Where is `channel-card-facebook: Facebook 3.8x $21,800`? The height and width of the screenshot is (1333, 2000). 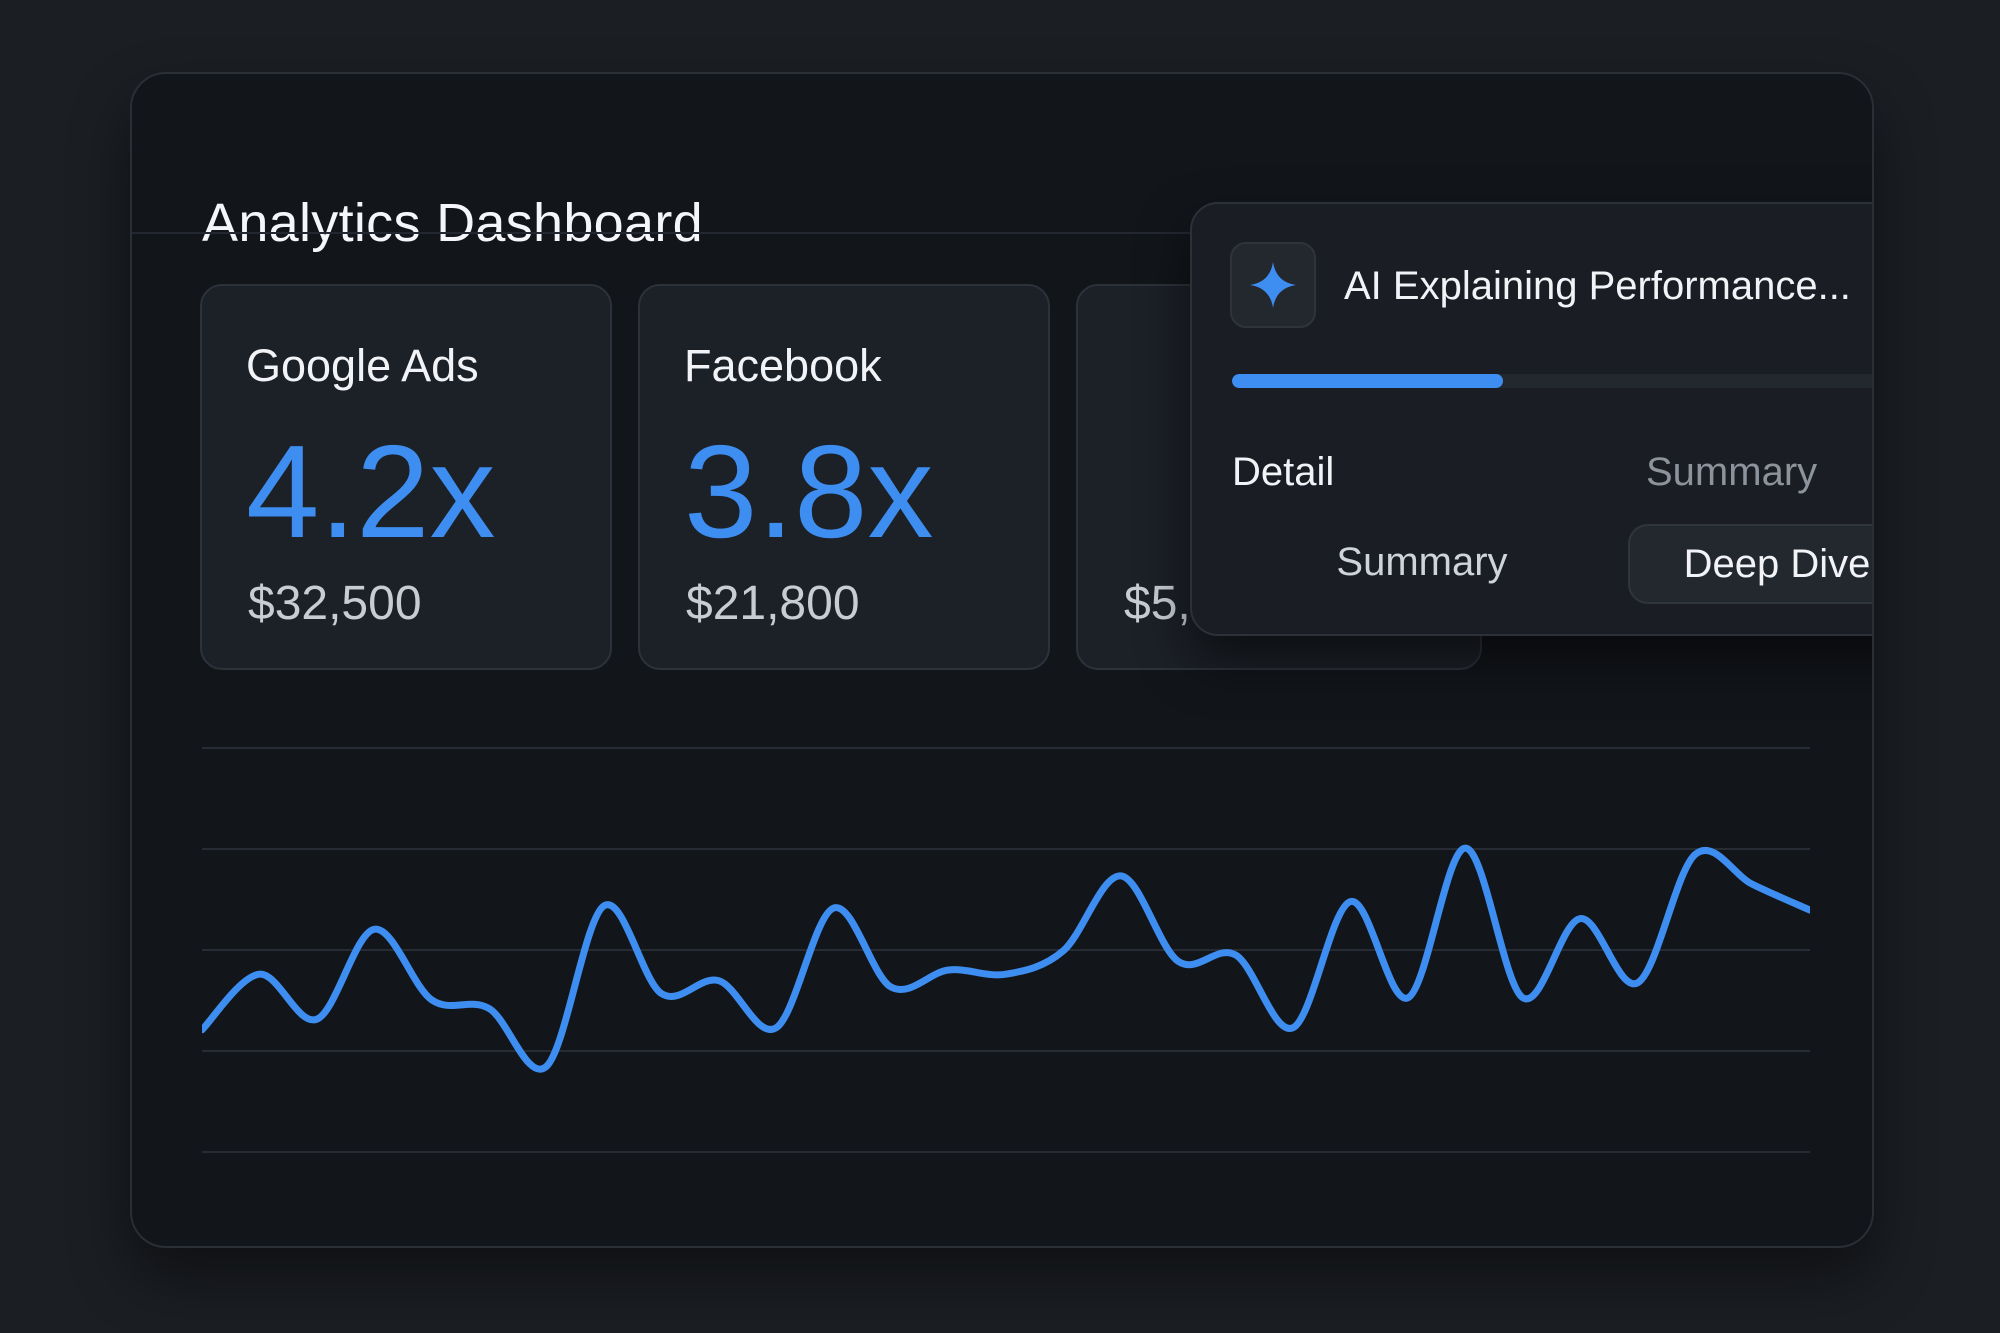
channel-card-facebook: Facebook 3.8x $21,800 is located at coordinates (844, 477).